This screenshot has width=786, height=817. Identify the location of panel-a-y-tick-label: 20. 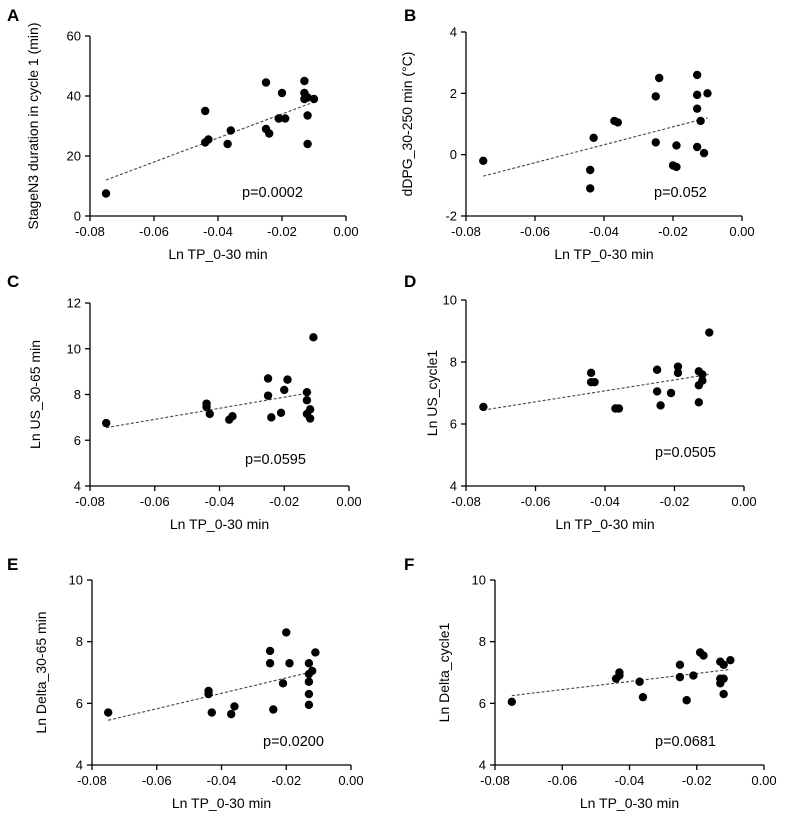
(74, 156).